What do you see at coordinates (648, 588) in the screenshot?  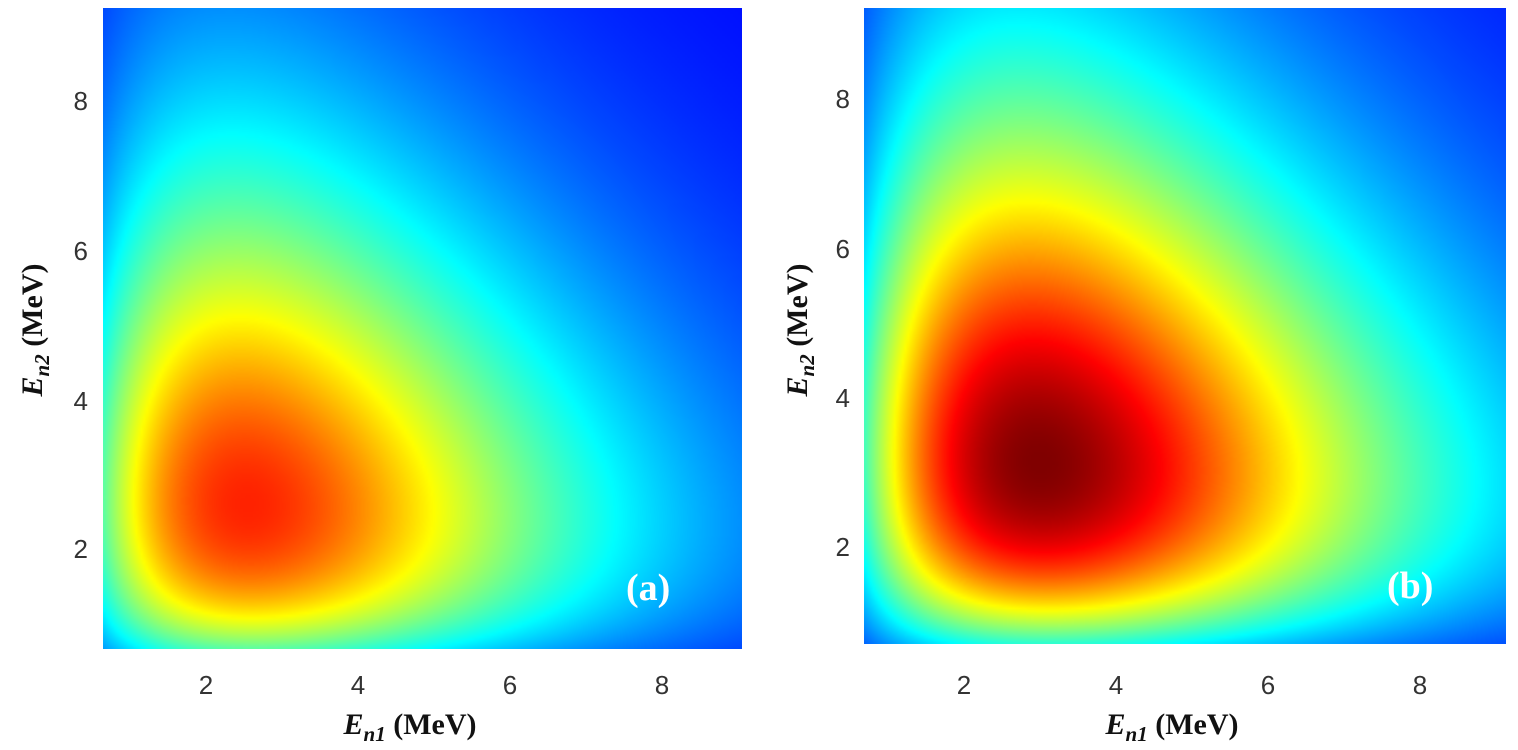 I see `heatmap-a-panel-label: (a)` at bounding box center [648, 588].